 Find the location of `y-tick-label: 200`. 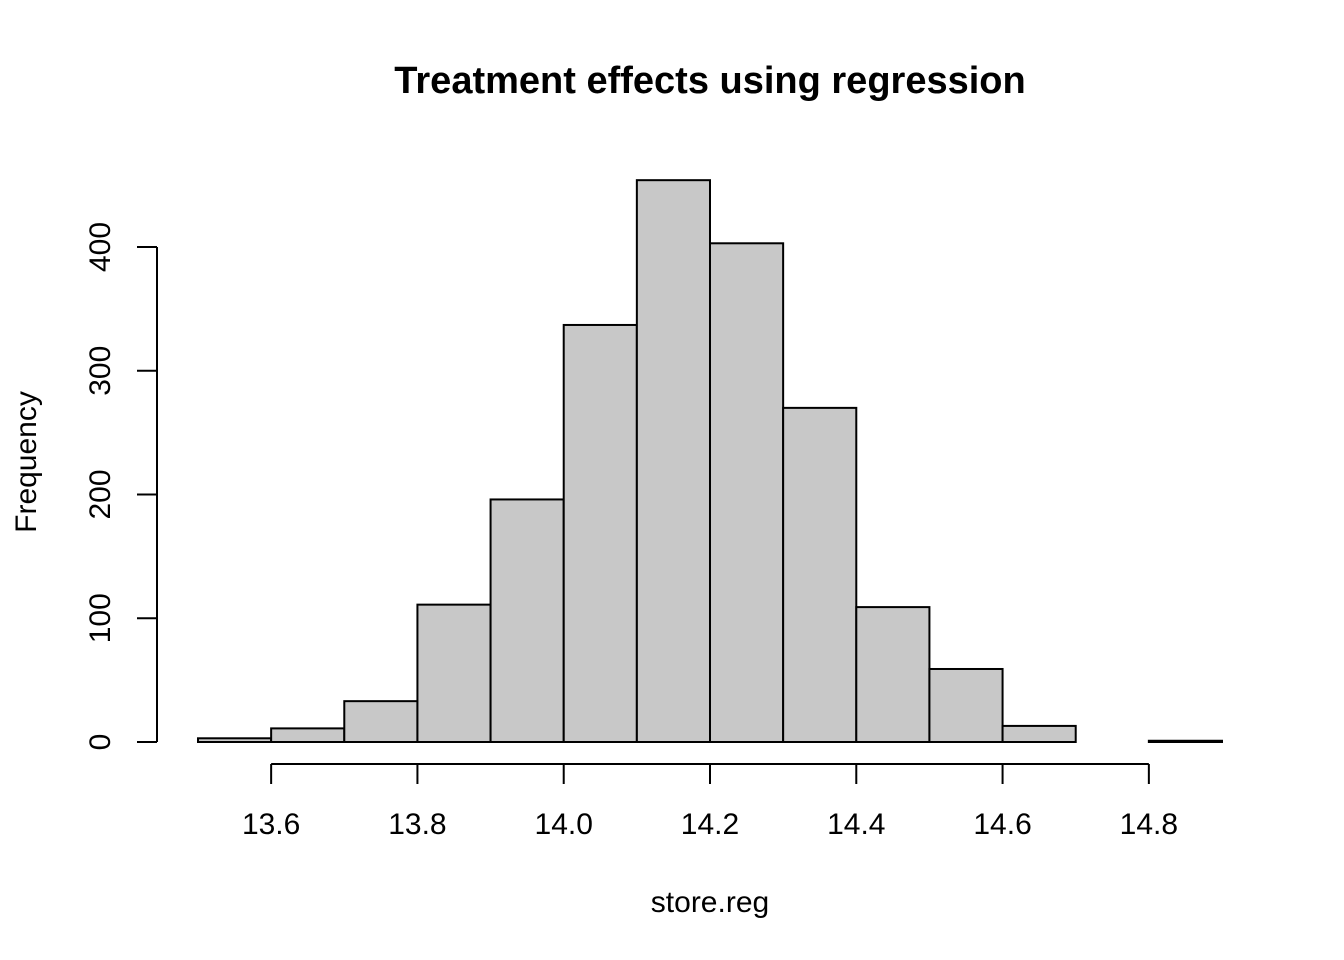

y-tick-label: 200 is located at coordinates (100, 494).